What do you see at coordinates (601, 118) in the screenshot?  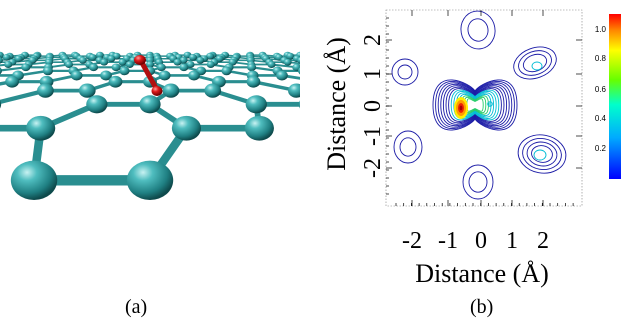 I see `colorbar-tick-label: 0.4` at bounding box center [601, 118].